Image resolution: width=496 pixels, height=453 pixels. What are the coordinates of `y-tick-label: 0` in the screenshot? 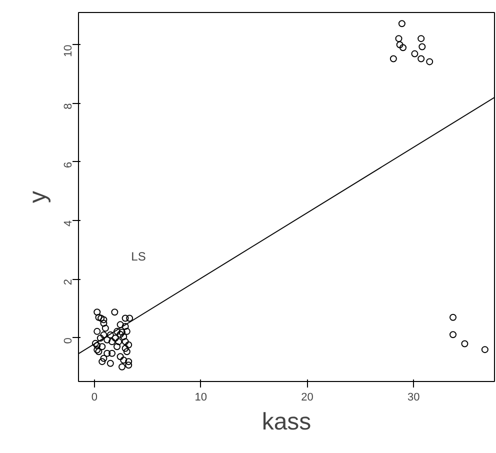 It's located at (68, 341).